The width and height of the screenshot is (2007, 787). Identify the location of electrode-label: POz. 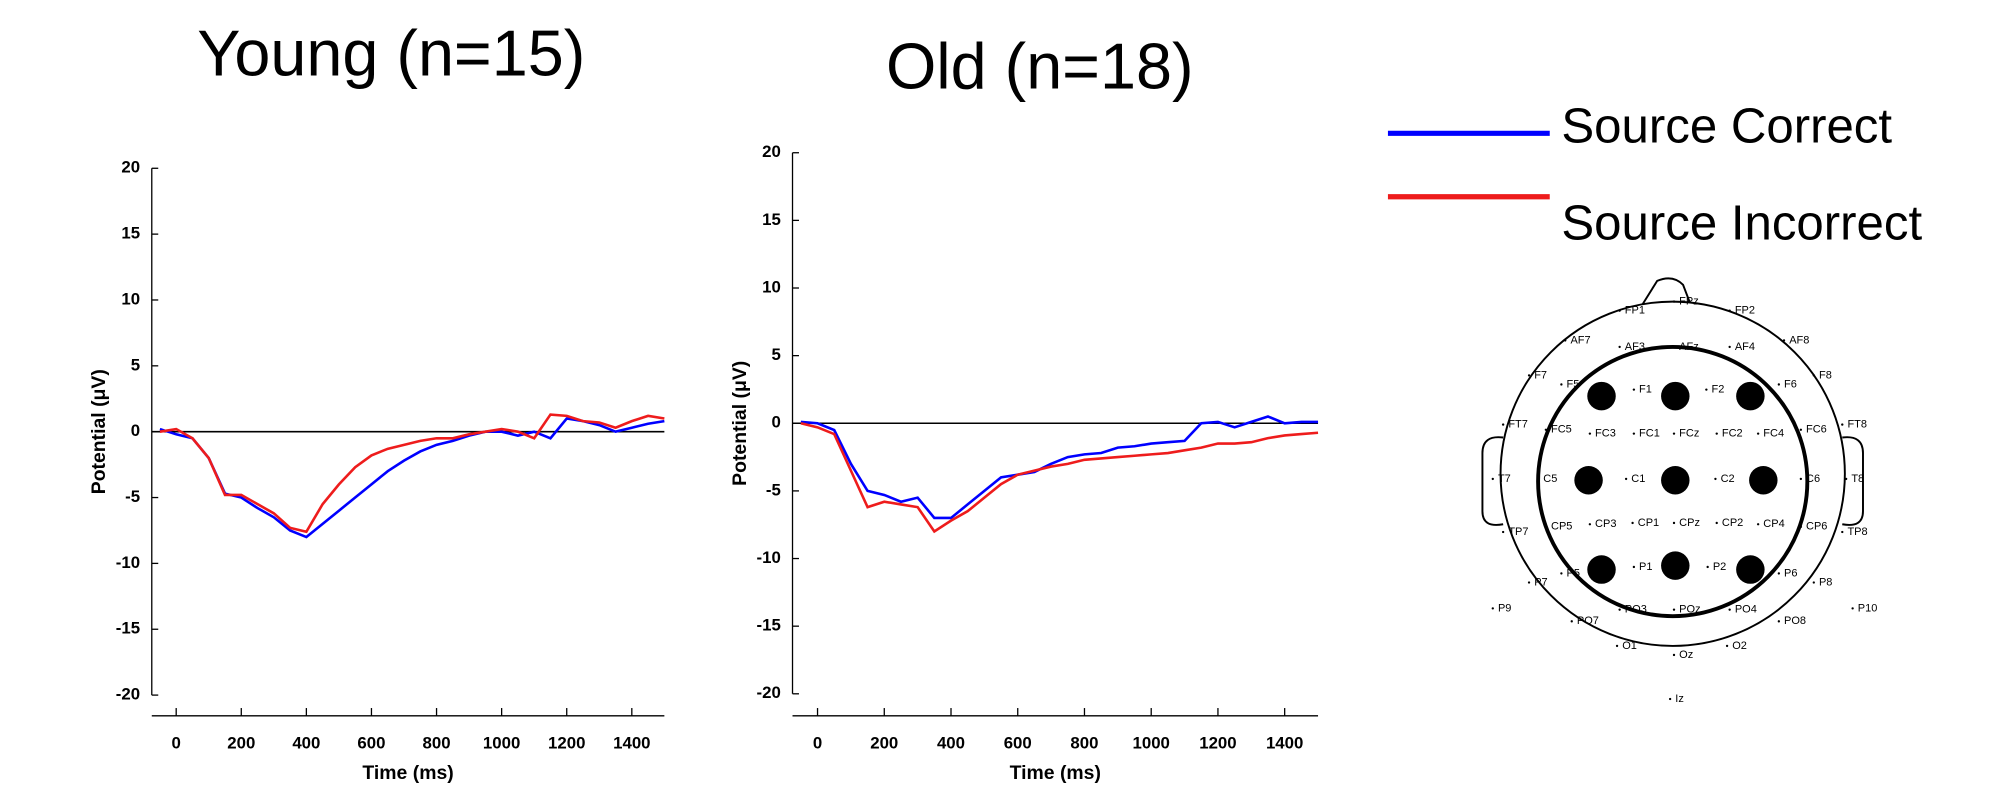
(1689, 610).